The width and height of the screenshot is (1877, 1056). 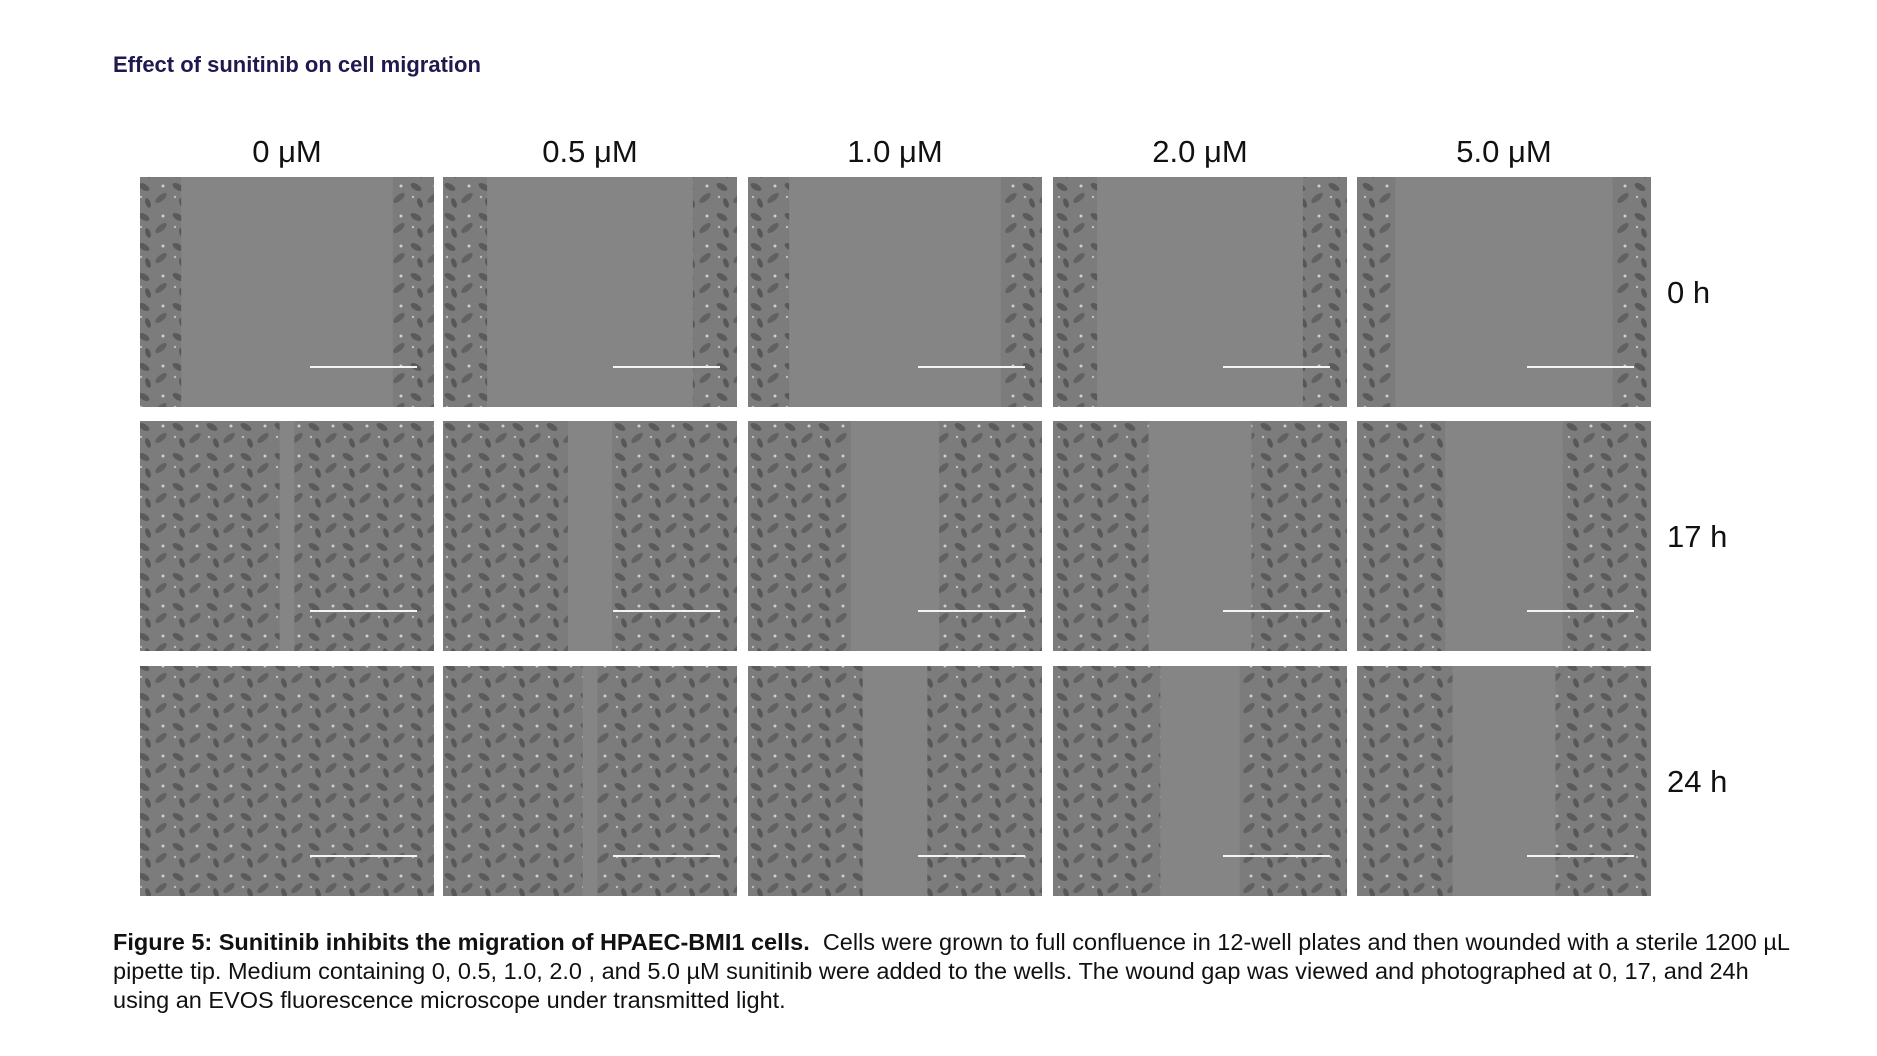 I want to click on column-label: 2.0 μM, so click(x=1199, y=151).